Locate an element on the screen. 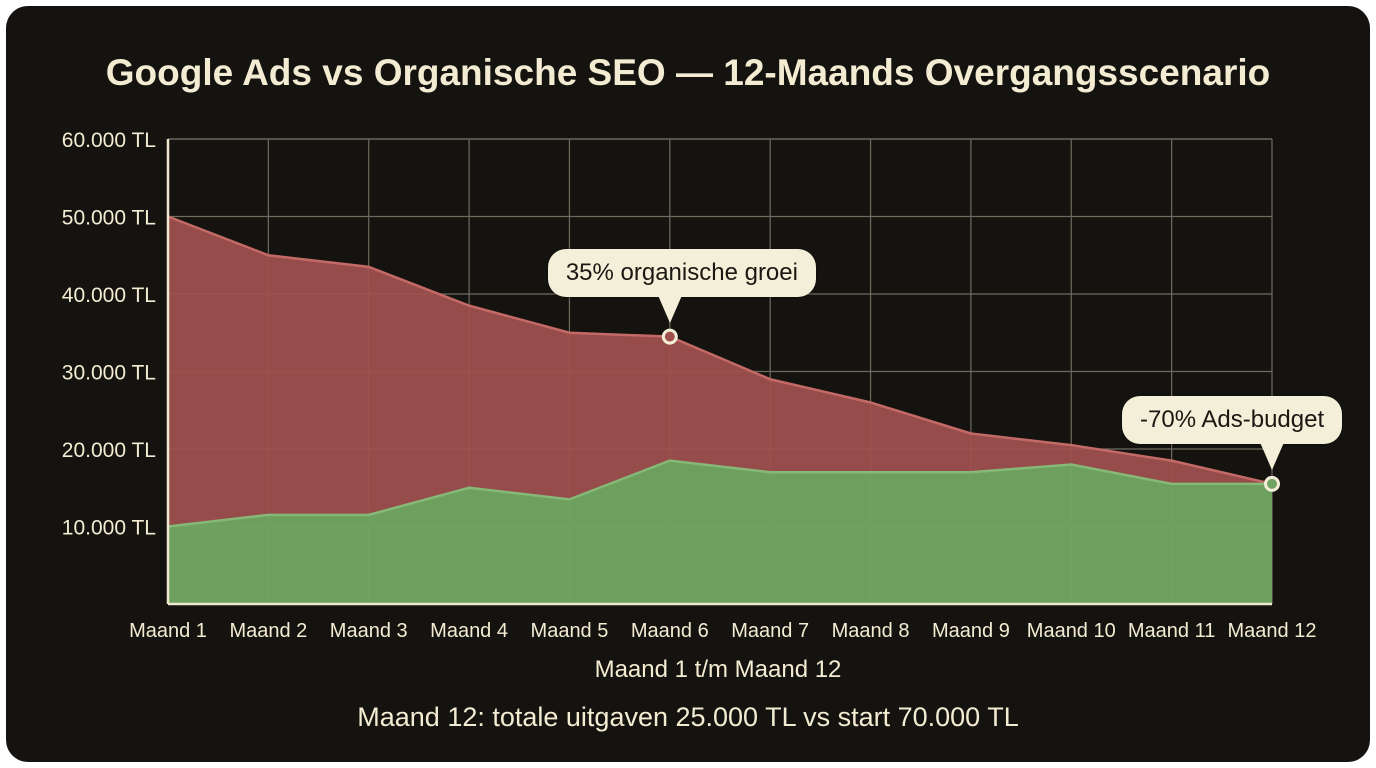  x-axis-label: Maand 1 t/m Maand 12 is located at coordinates (718, 669).